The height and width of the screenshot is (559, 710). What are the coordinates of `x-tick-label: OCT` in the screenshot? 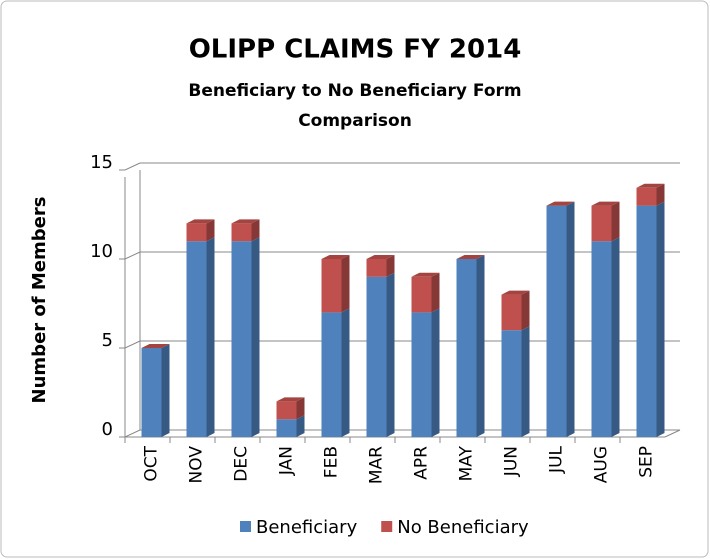 It's located at (152, 463).